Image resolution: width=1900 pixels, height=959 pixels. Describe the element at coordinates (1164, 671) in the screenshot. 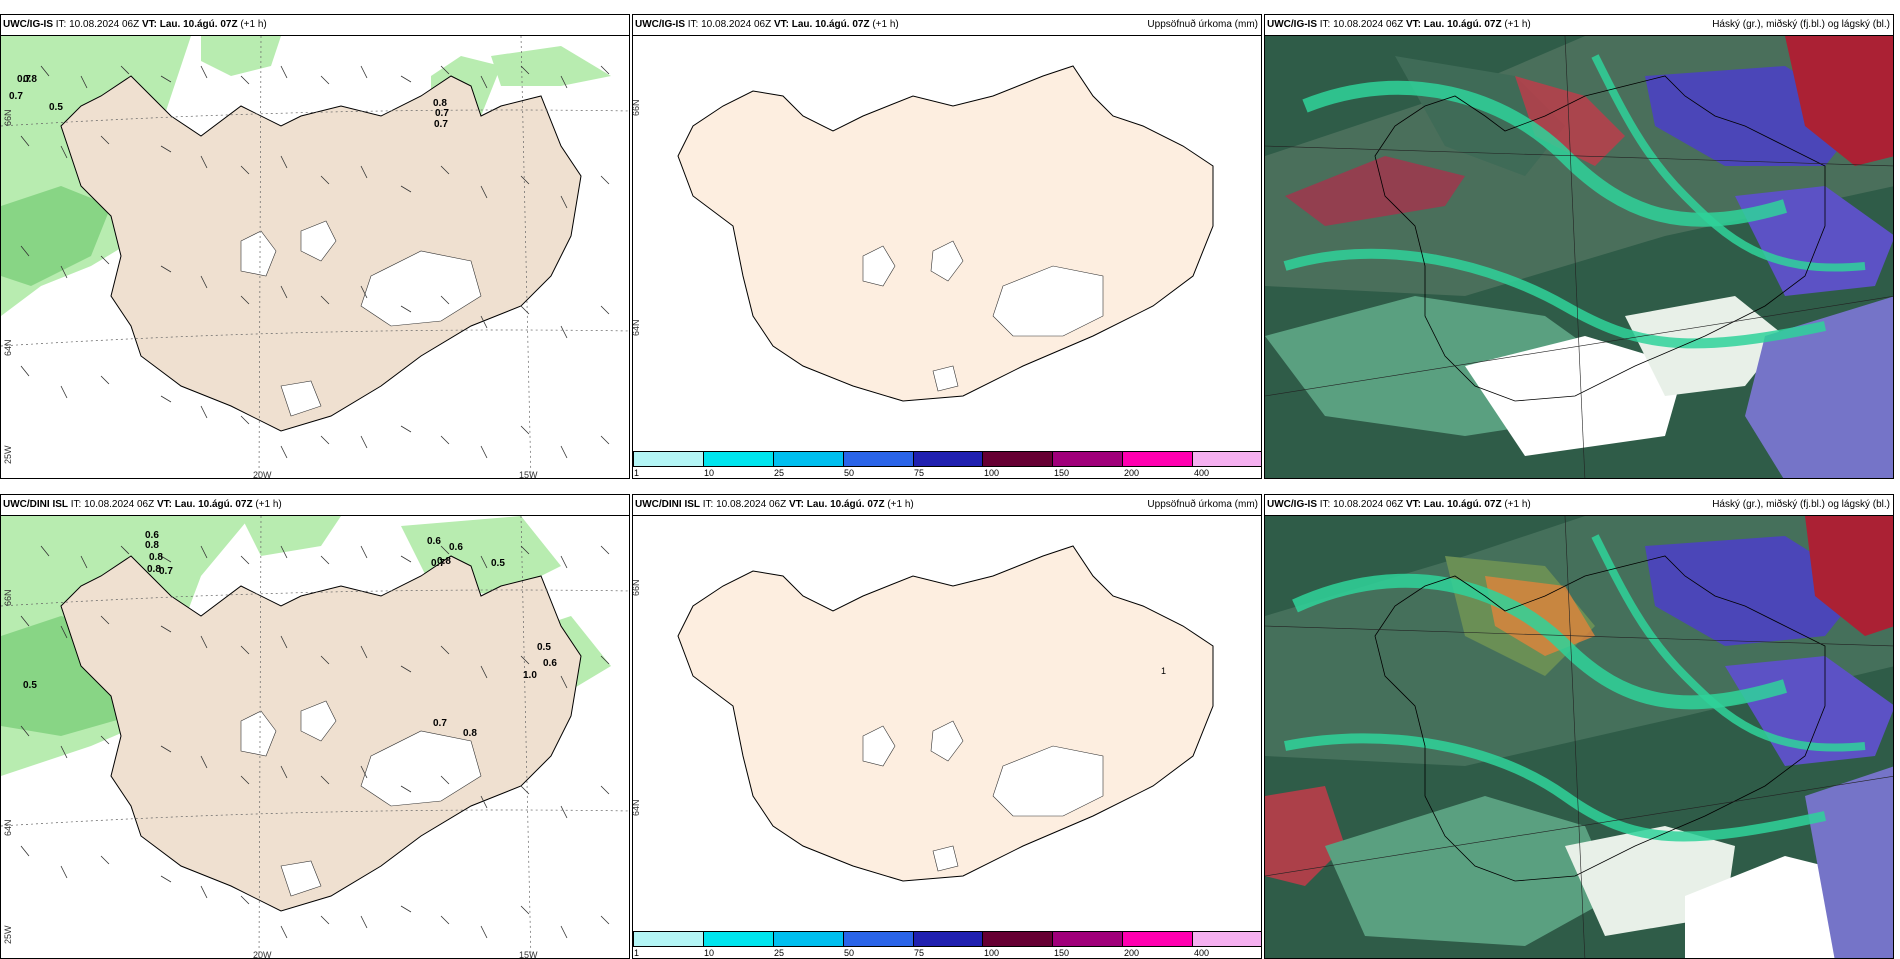

I see `precip-value: 1` at that location.